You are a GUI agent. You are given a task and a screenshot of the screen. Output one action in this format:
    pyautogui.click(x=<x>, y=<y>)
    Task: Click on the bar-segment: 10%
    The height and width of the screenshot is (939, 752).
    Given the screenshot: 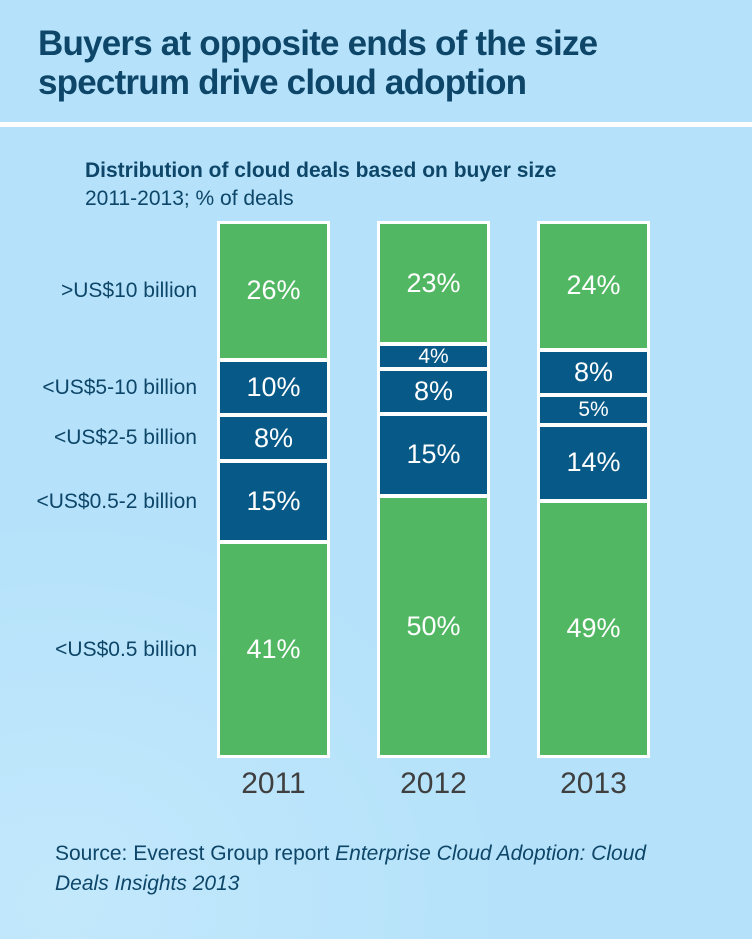 What is the action you would take?
    pyautogui.click(x=273, y=387)
    